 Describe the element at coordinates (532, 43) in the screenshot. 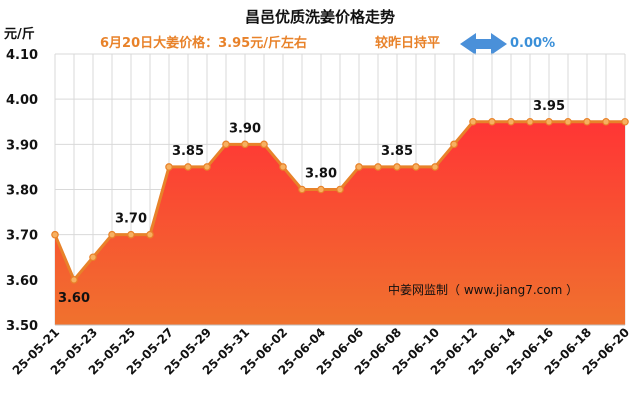

I see `compare-value: 0.00%` at that location.